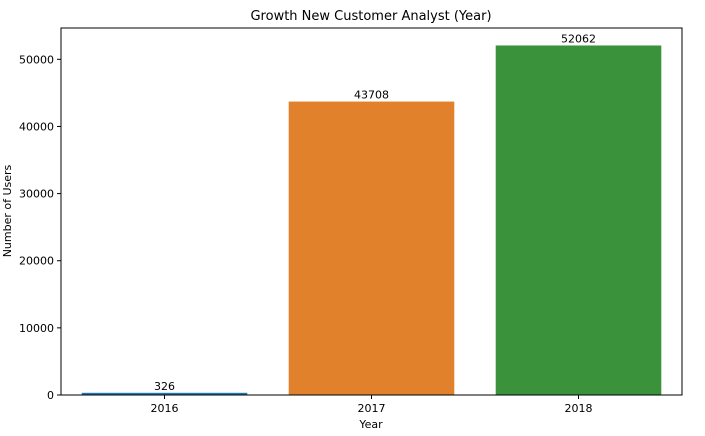 The height and width of the screenshot is (436, 705). Describe the element at coordinates (579, 408) in the screenshot. I see `x-tick-label: 2018` at that location.